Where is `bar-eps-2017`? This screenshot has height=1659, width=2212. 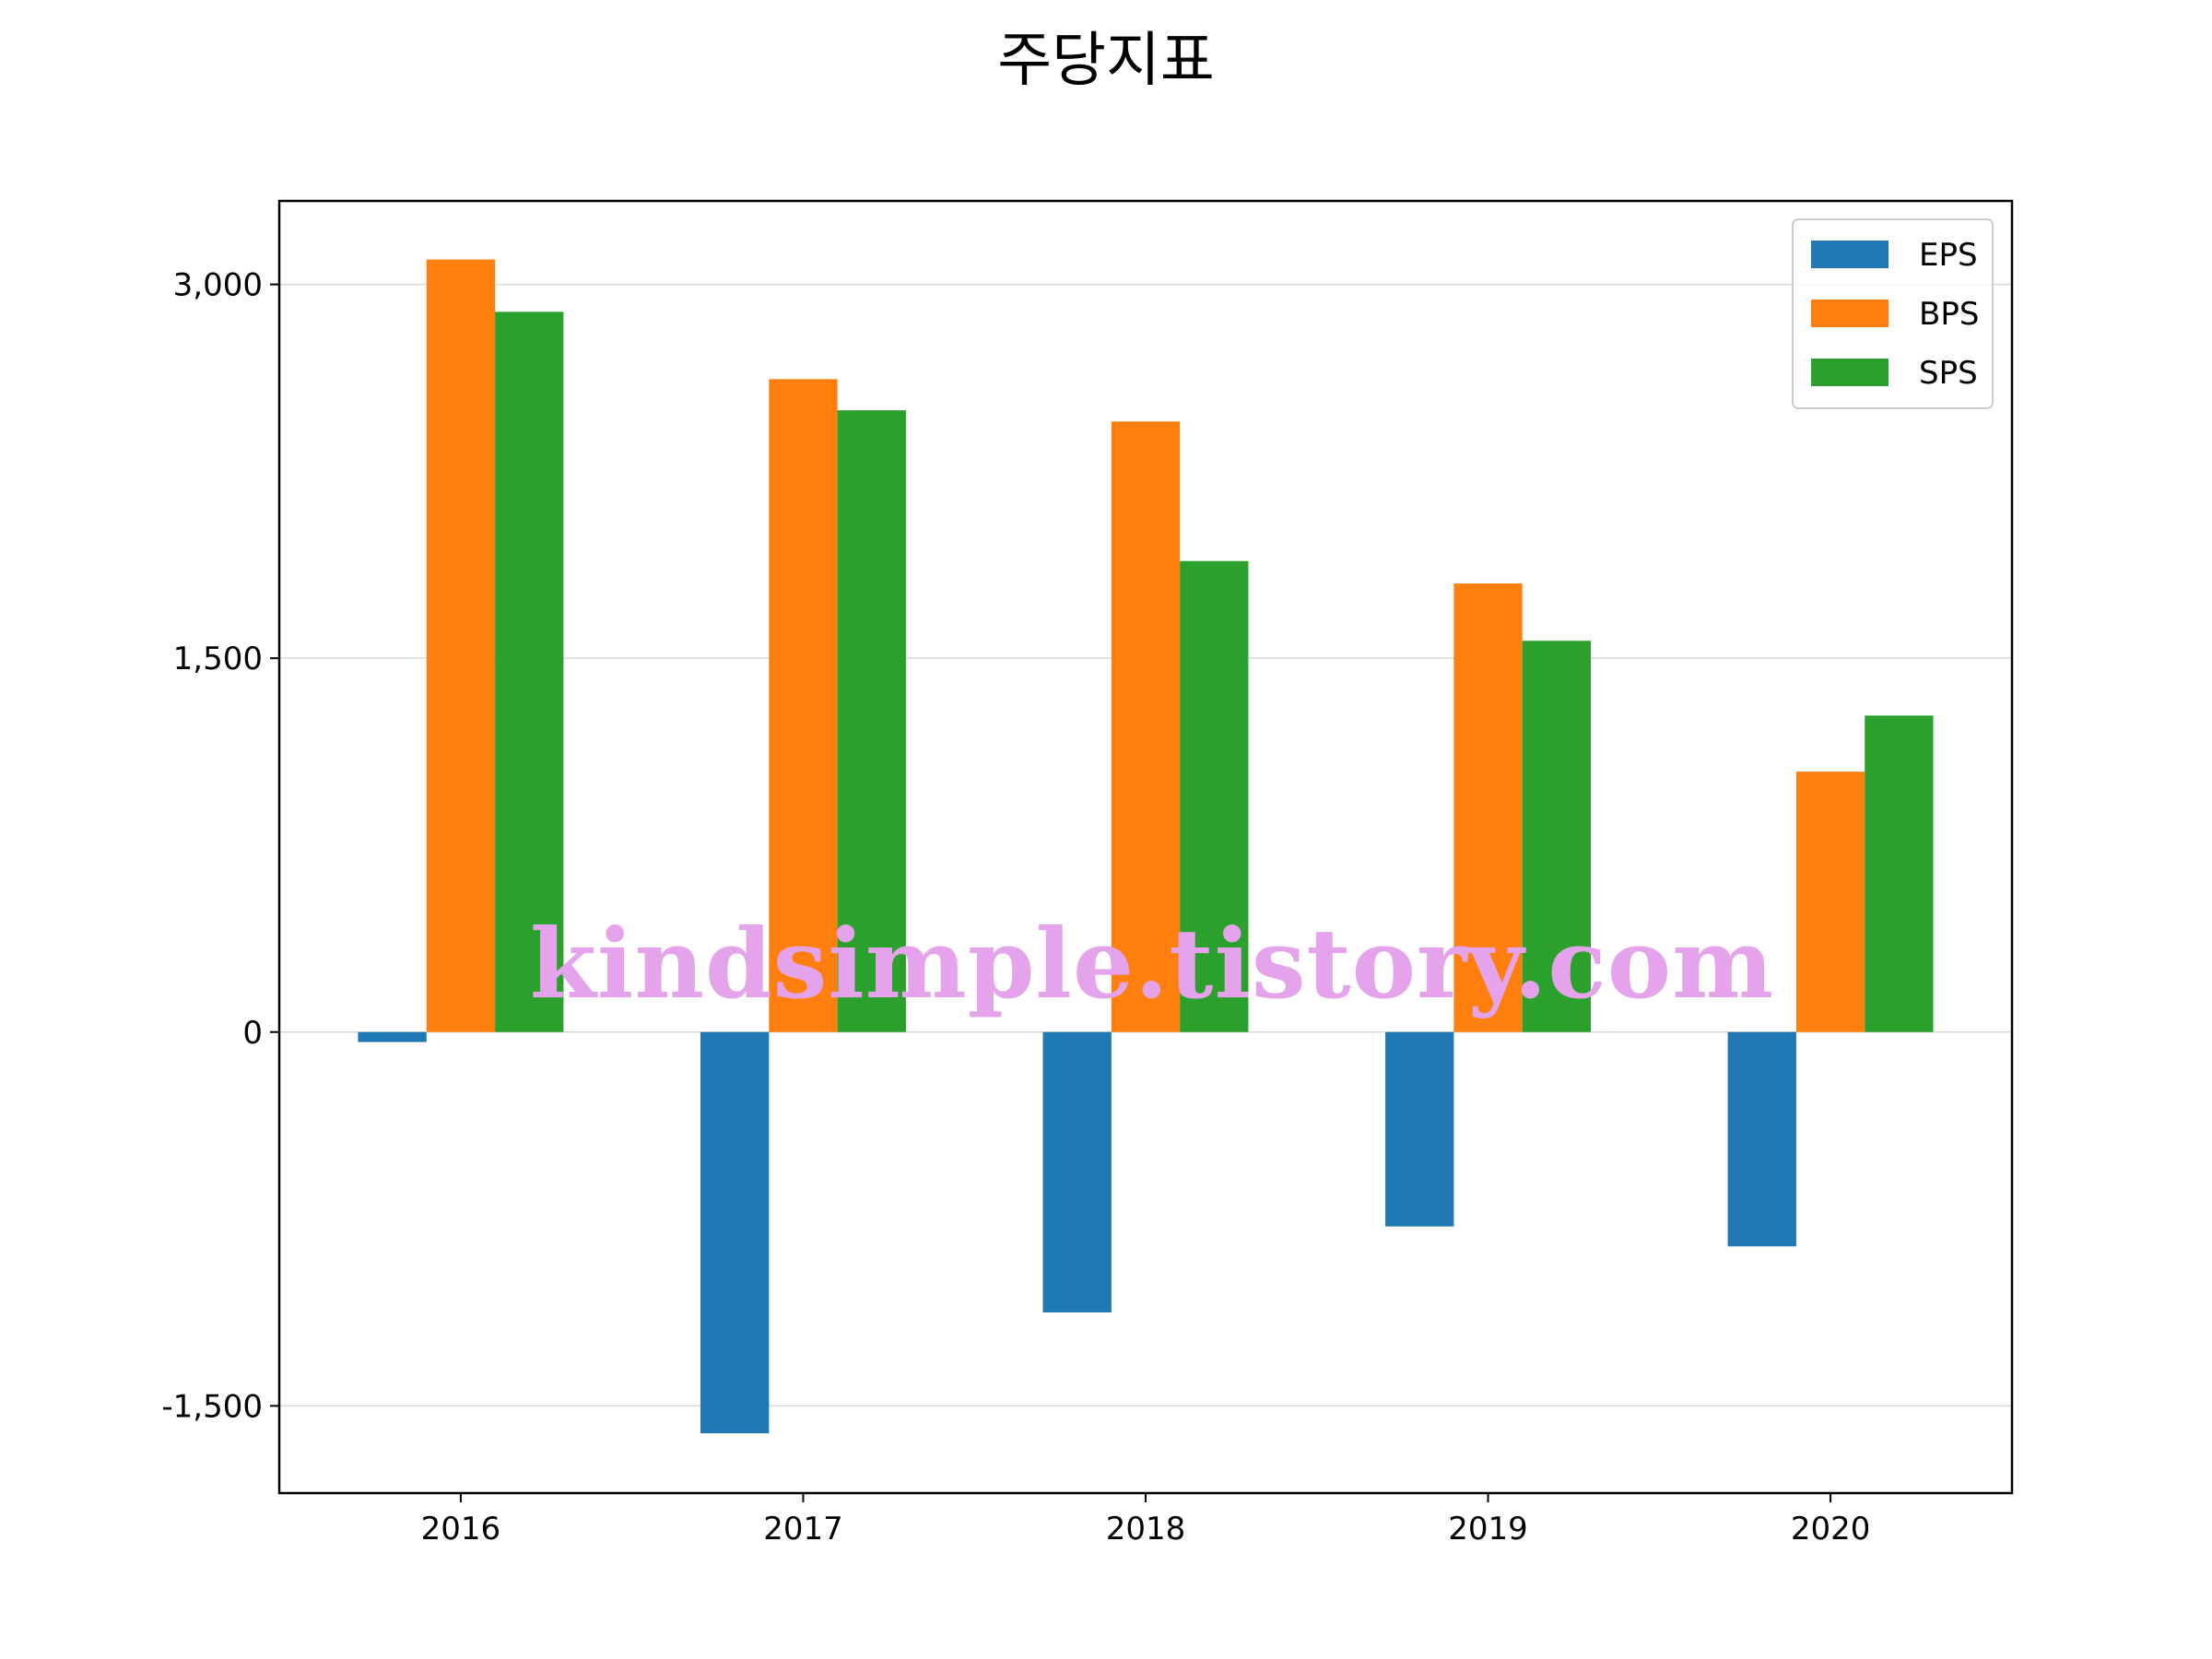
bar-eps-2017 is located at coordinates (735, 1232).